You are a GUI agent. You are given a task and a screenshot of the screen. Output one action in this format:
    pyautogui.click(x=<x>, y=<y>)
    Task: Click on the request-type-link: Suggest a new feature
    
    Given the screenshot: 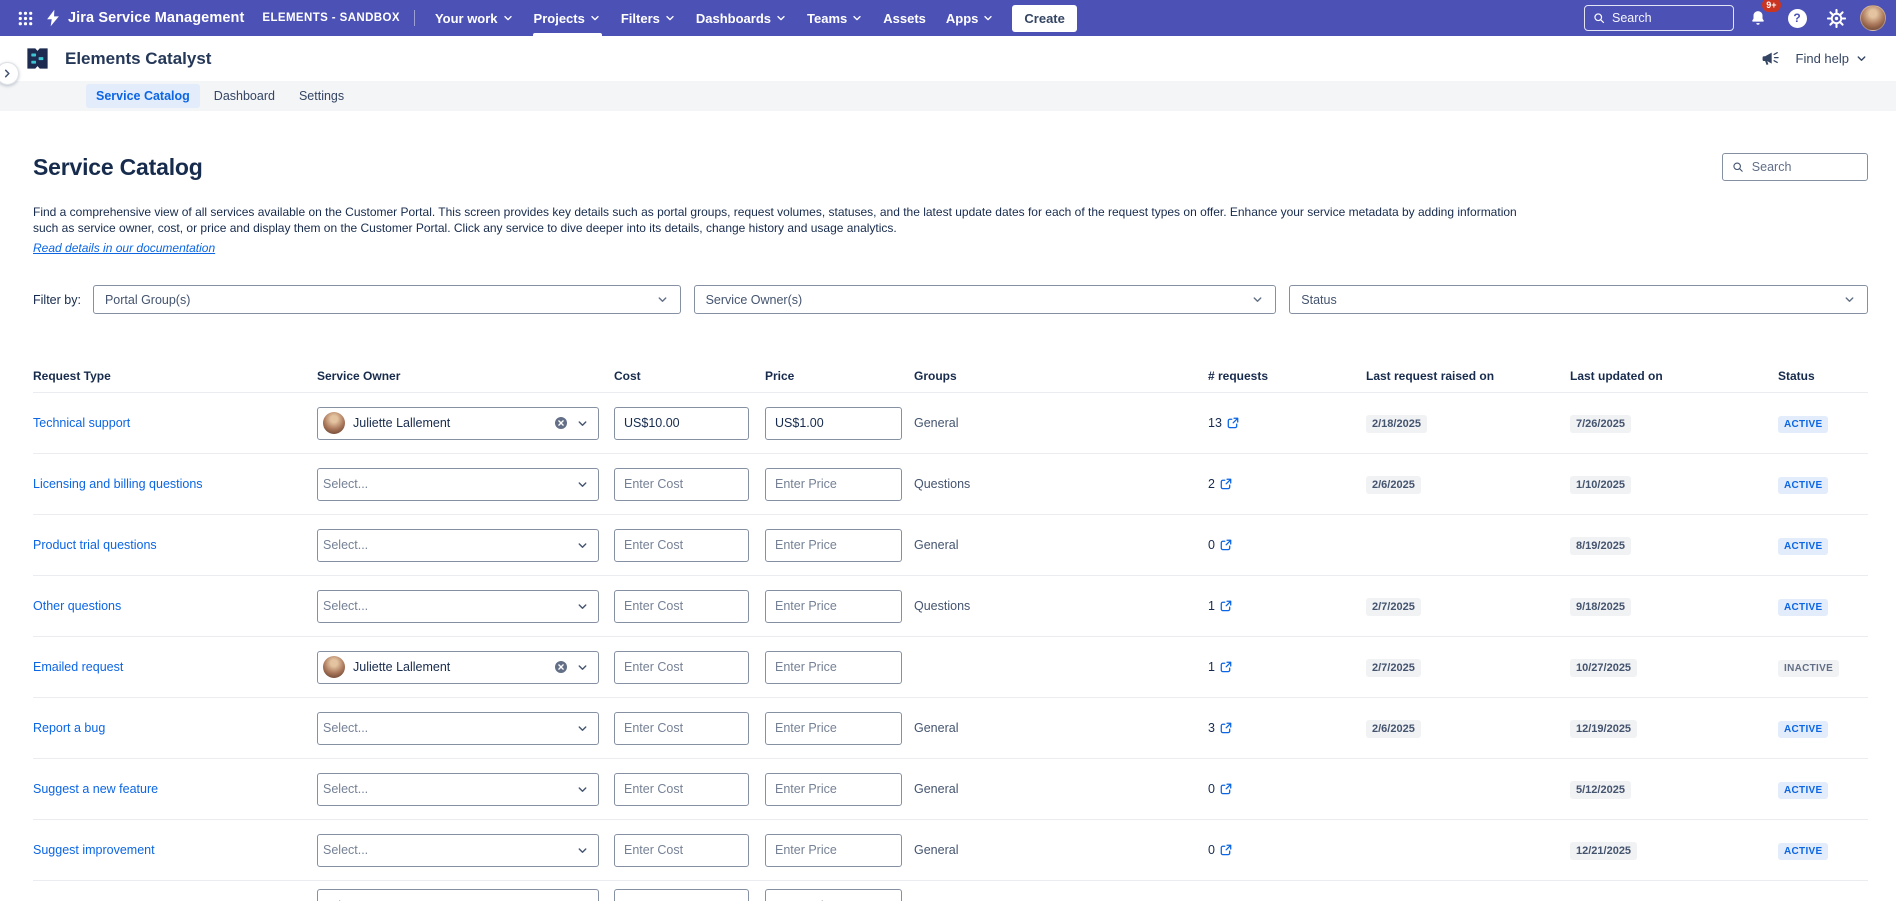 What is the action you would take?
    pyautogui.click(x=96, y=789)
    